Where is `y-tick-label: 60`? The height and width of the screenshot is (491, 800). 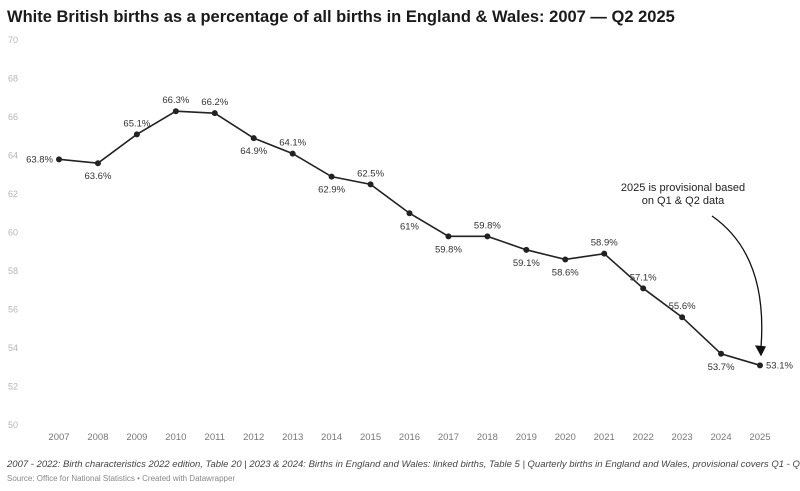
y-tick-label: 60 is located at coordinates (13, 233).